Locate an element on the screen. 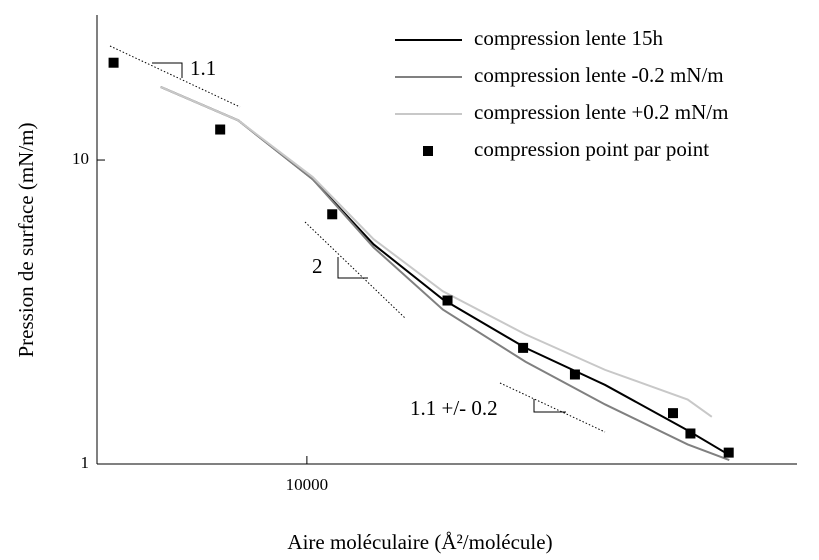 Image resolution: width=819 pixels, height=560 pixels. annotation: 1.1 is located at coordinates (203, 68).